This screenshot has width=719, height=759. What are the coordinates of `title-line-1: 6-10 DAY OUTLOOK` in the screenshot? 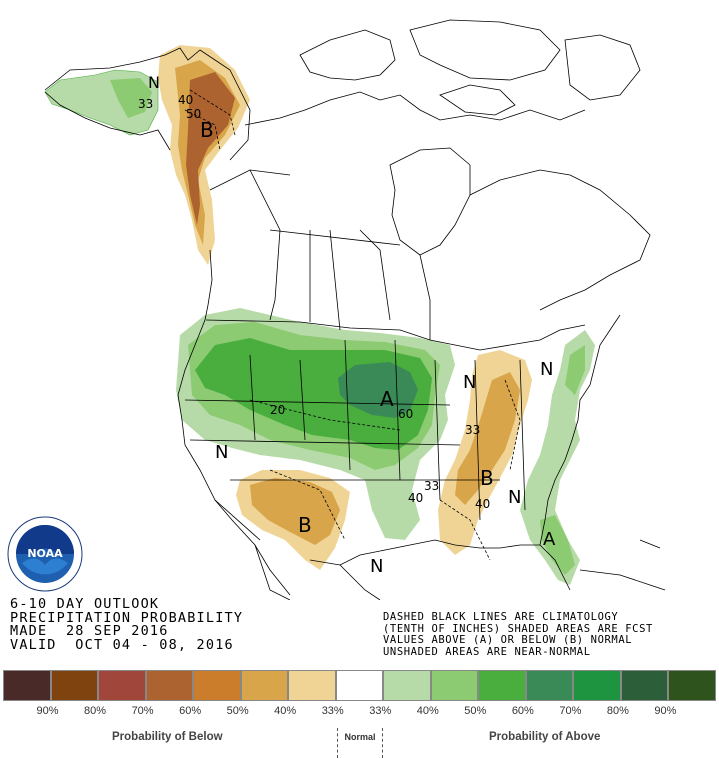 It's located at (85, 604).